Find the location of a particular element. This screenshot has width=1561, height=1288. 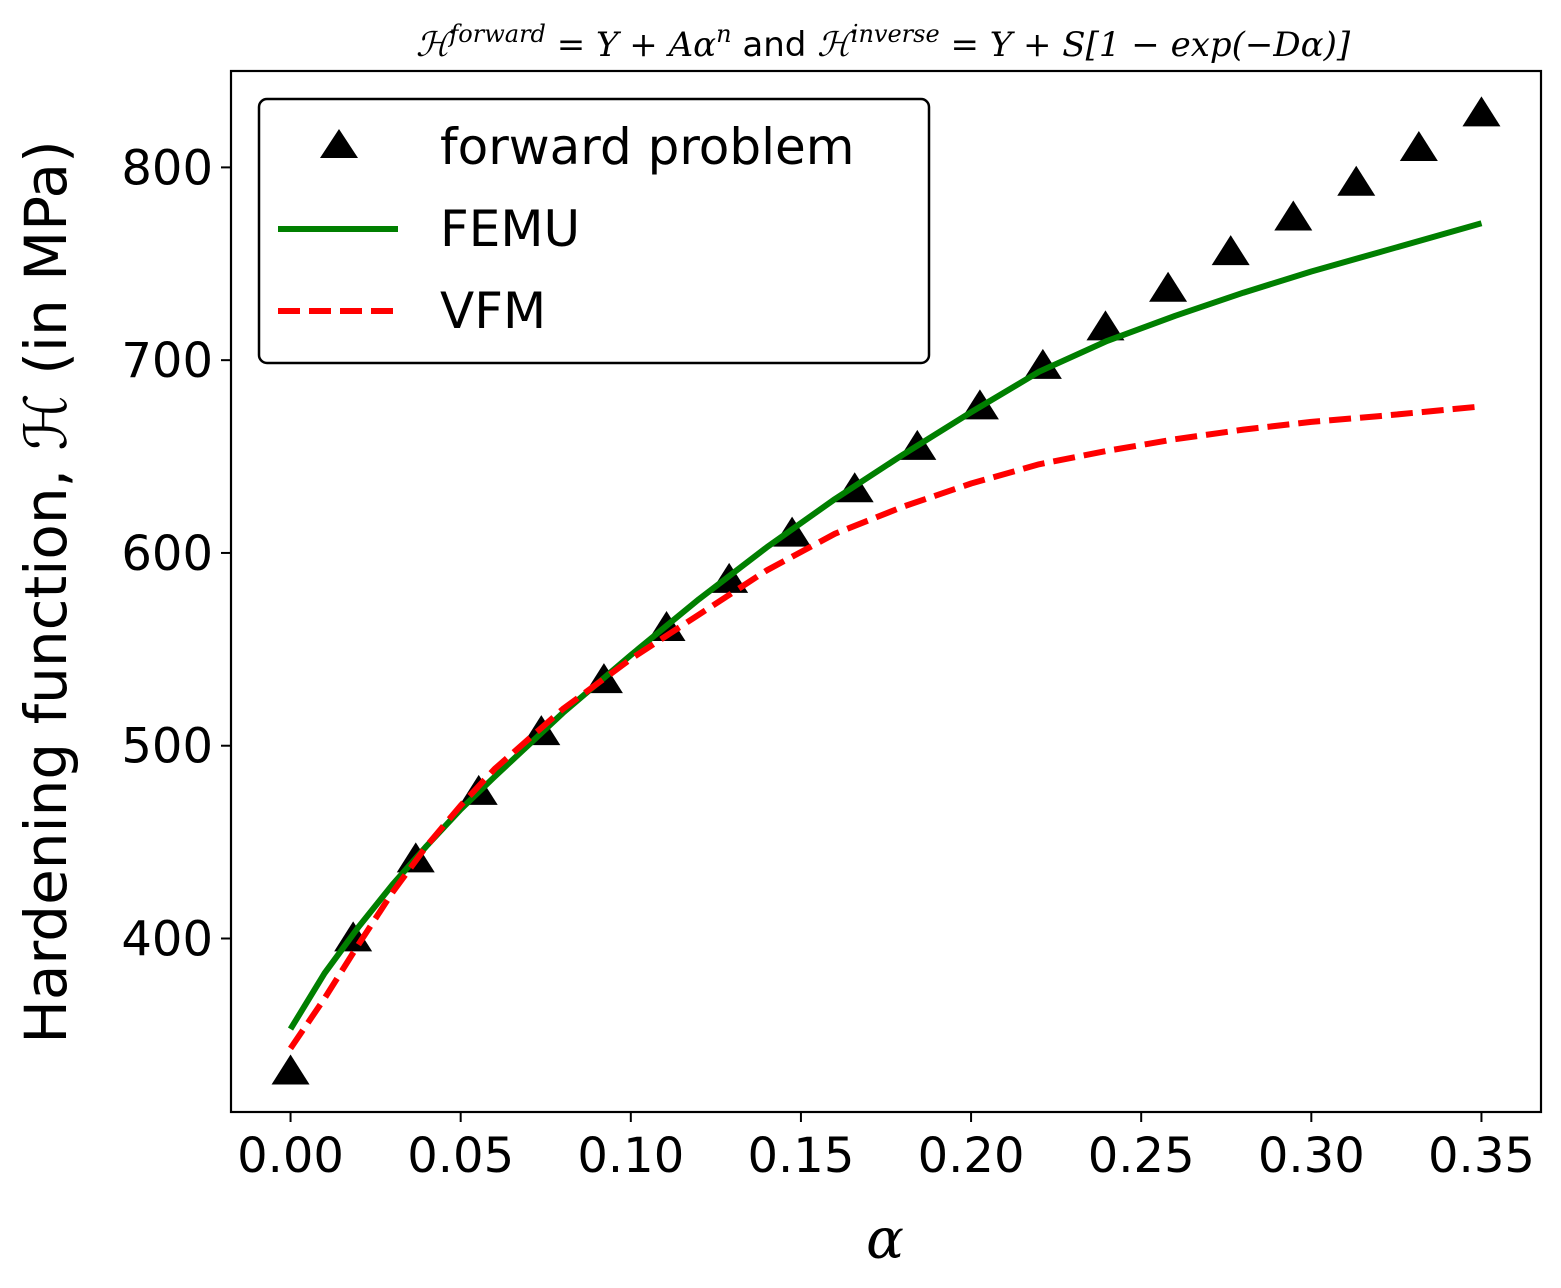

legend-label-vfm: VFM is located at coordinates (493, 311).